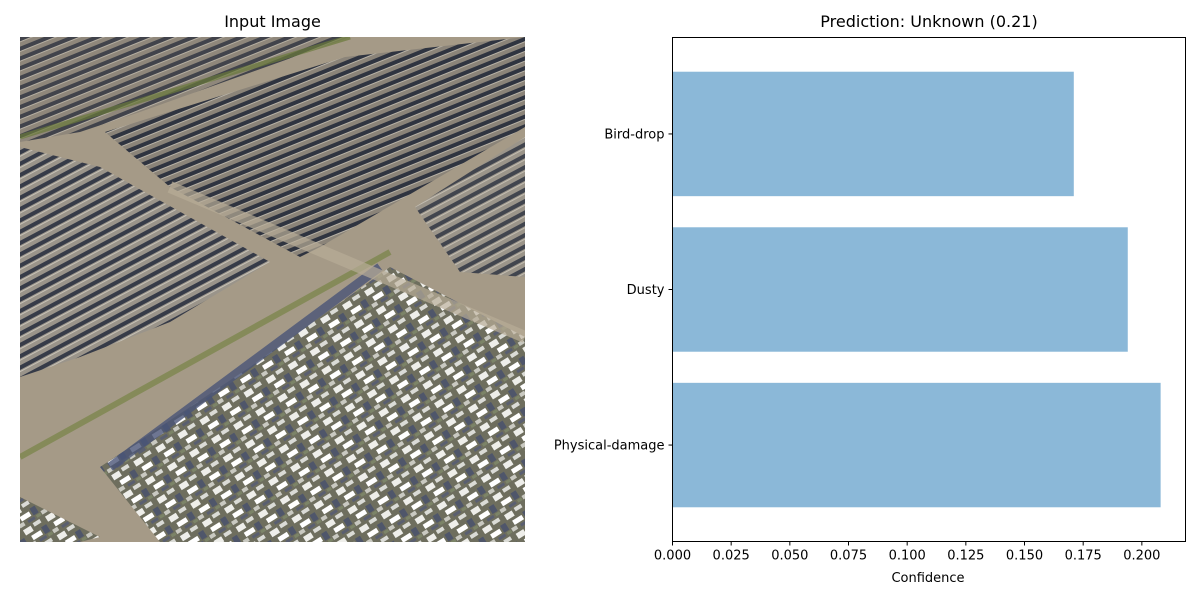  What do you see at coordinates (613, 290) in the screenshot?
I see `y-axis: Physical-damage Dusty Bird-drop` at bounding box center [613, 290].